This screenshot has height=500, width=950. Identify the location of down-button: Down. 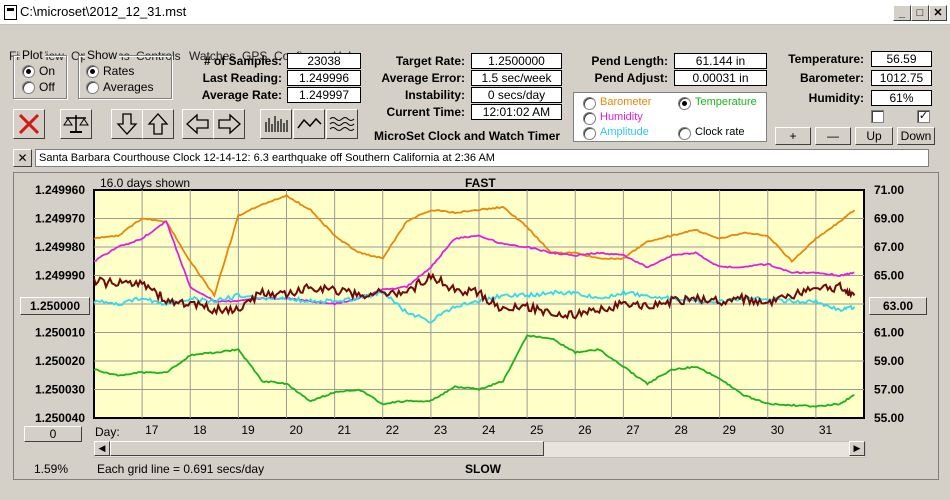
(916, 136).